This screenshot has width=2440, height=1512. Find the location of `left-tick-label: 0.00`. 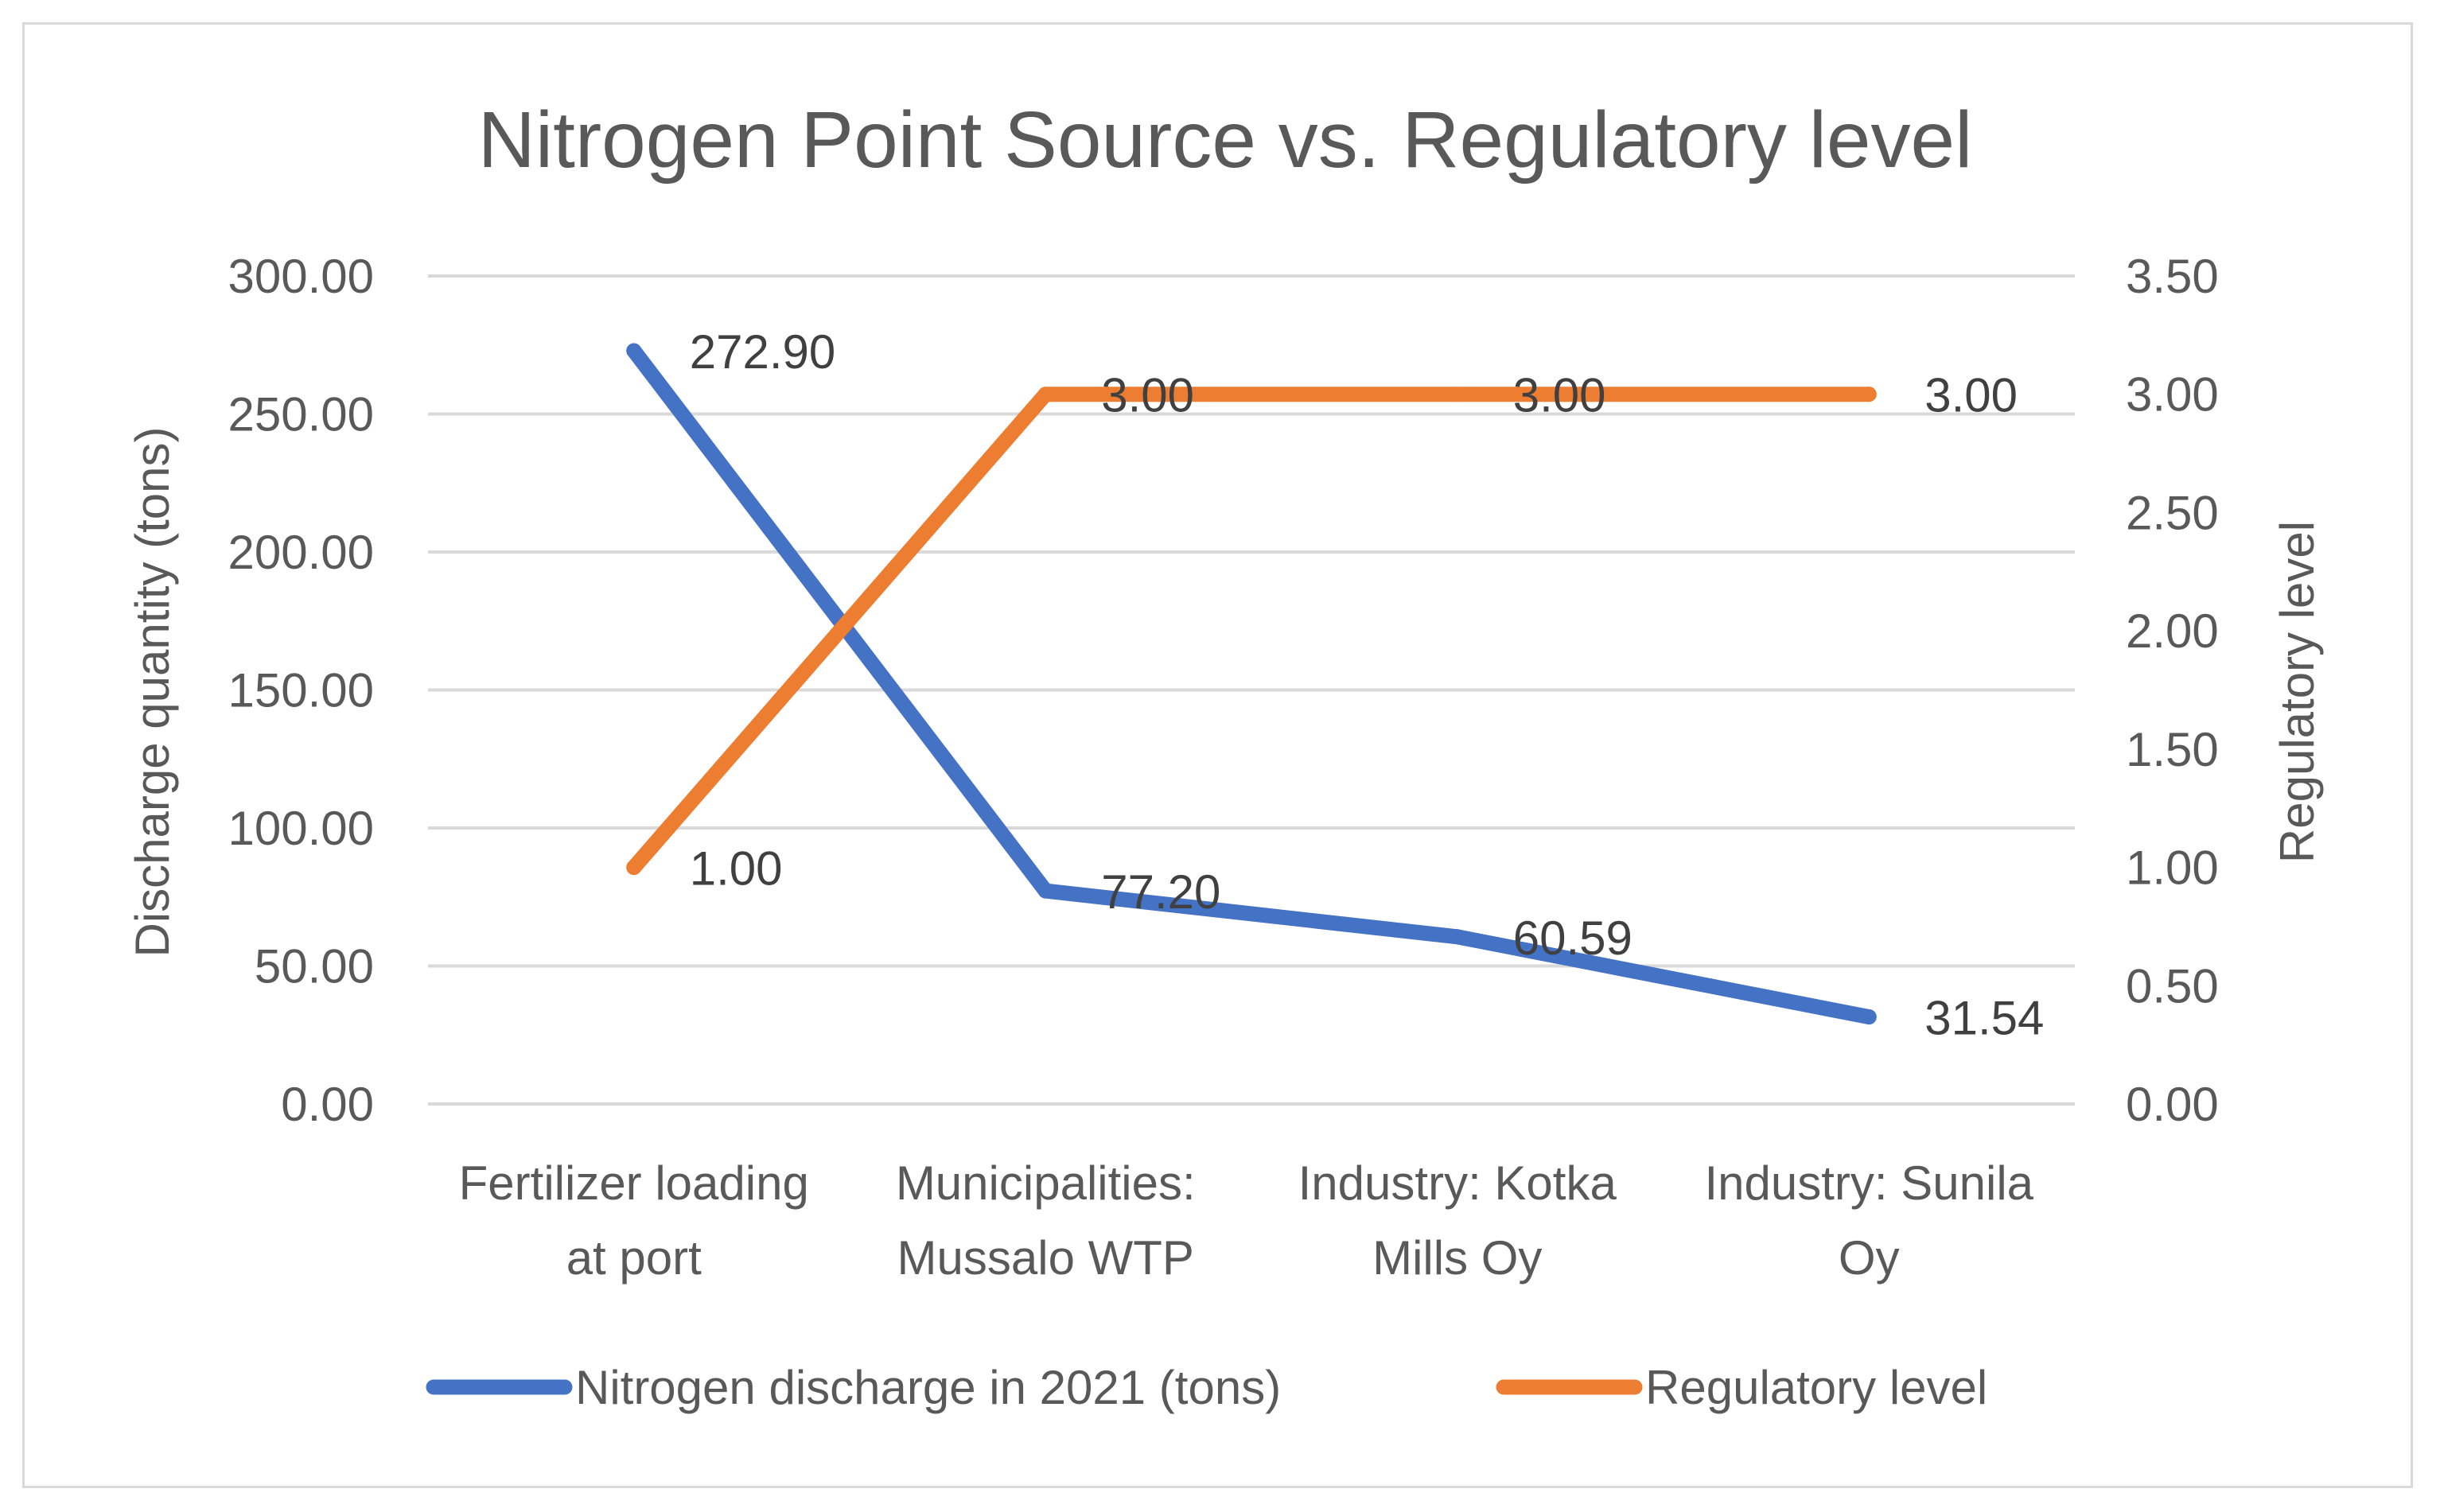

left-tick-label: 0.00 is located at coordinates (327, 1104).